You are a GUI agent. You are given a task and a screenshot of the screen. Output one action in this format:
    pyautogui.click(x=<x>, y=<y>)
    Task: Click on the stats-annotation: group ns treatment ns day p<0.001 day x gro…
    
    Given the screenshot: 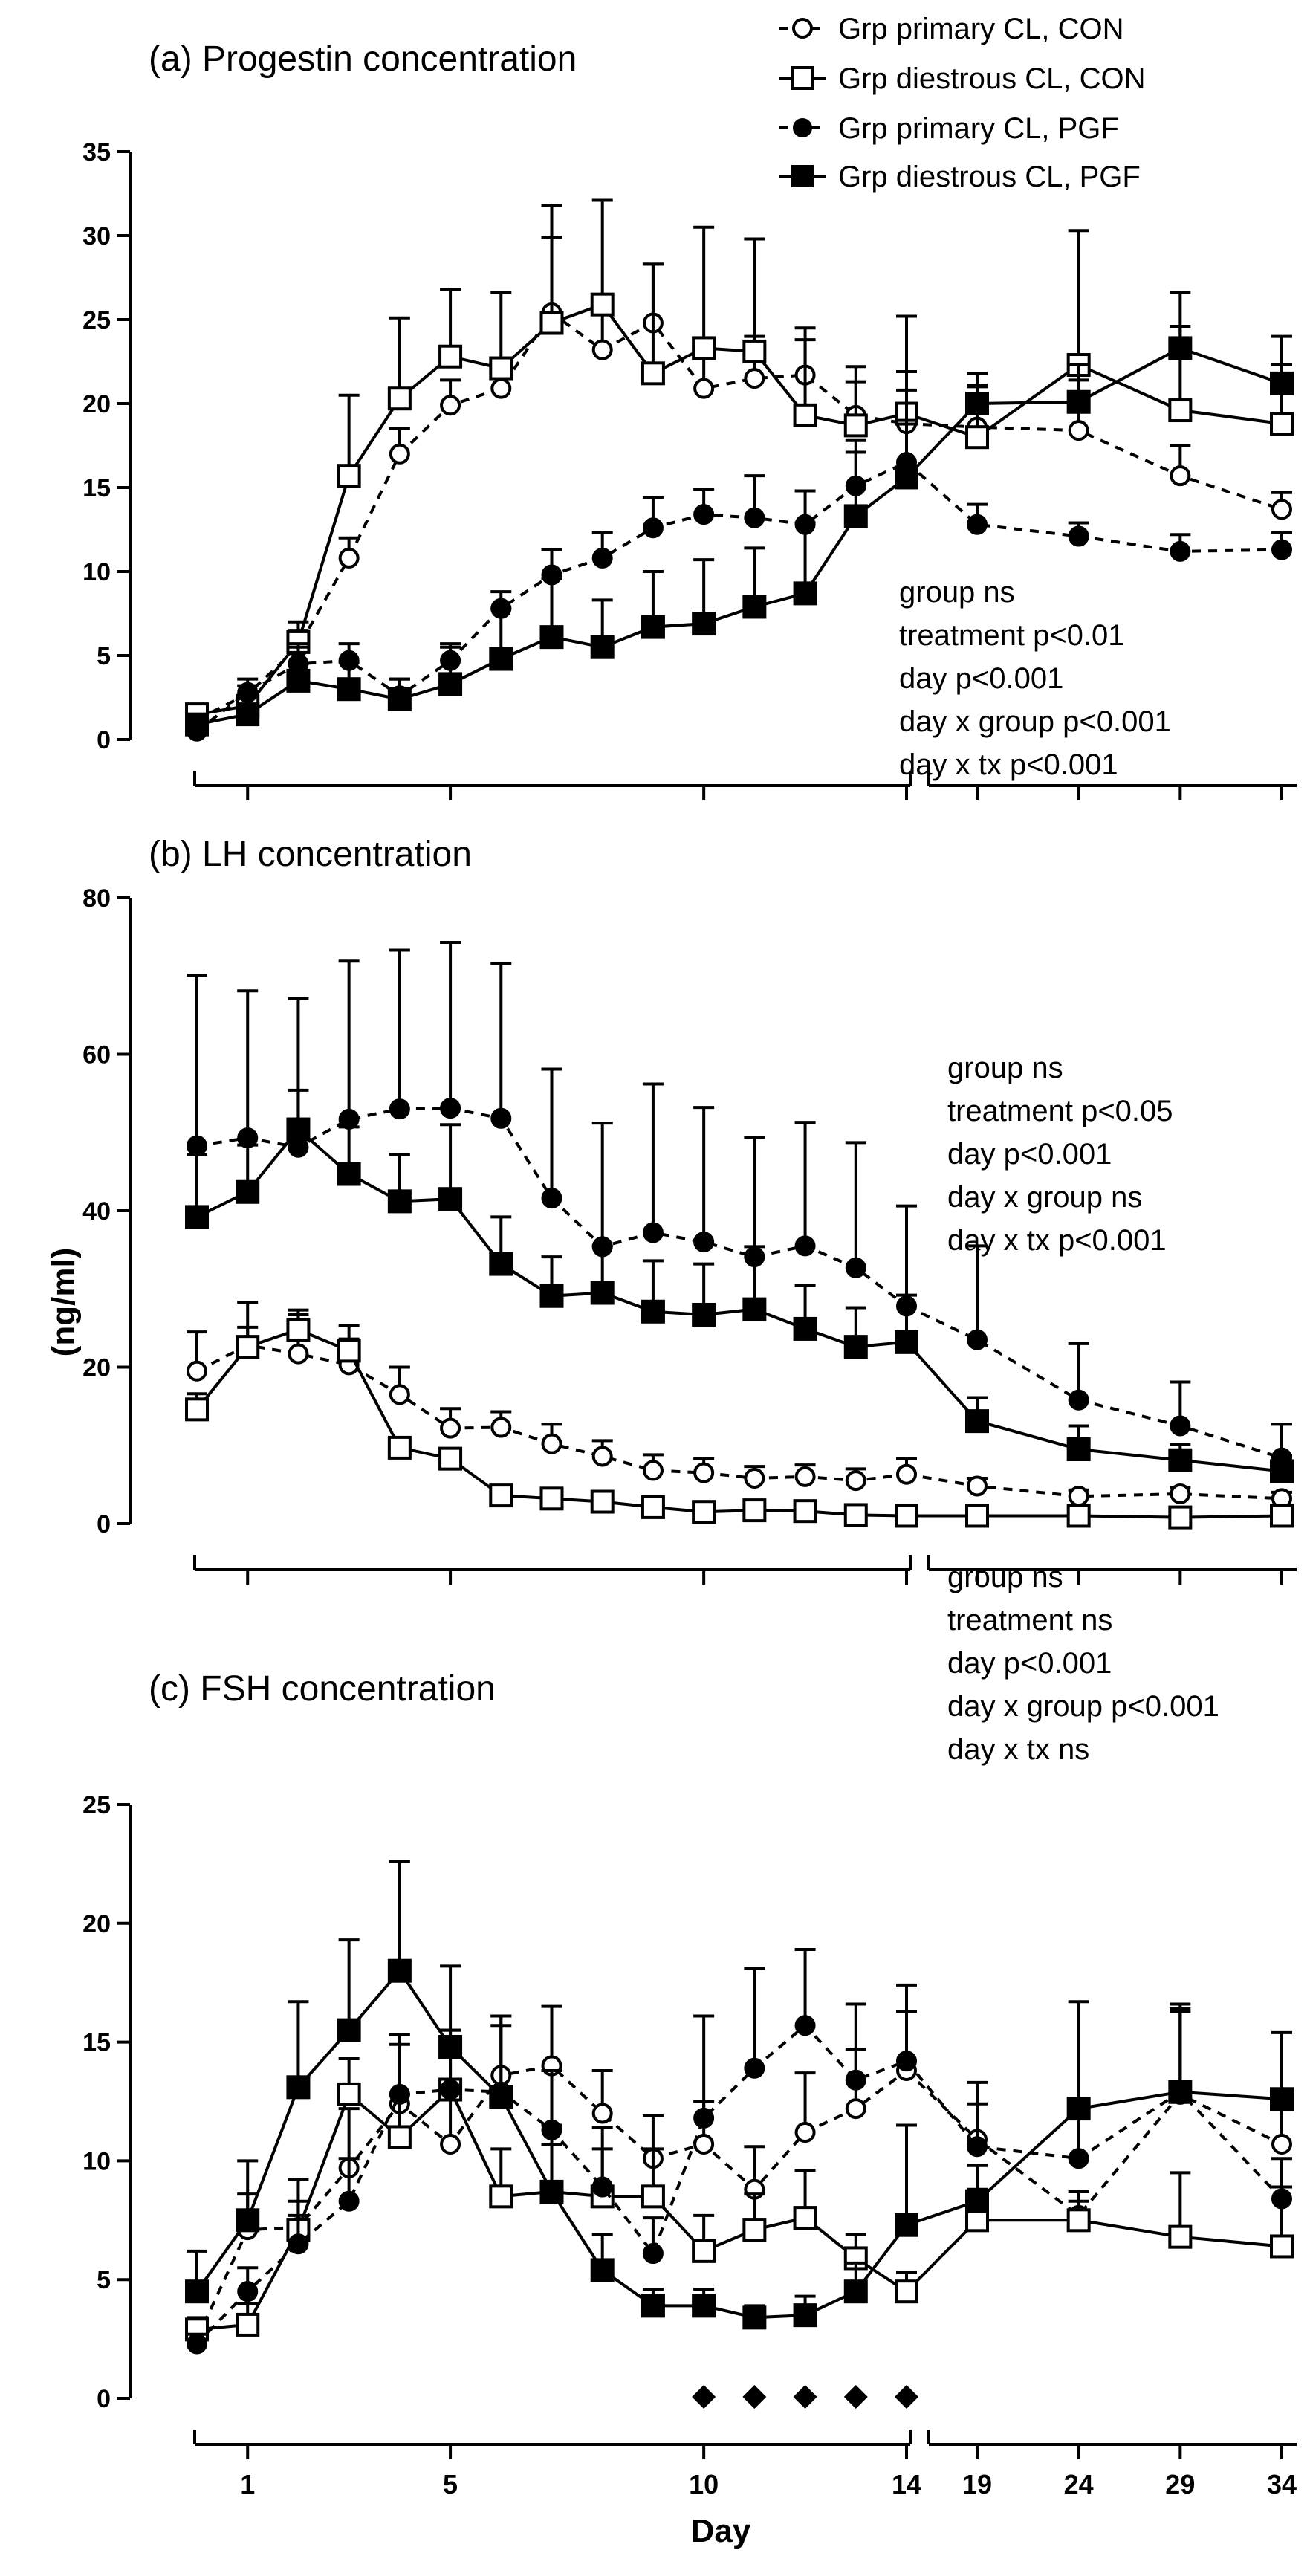 What is the action you would take?
    pyautogui.click(x=1083, y=1663)
    